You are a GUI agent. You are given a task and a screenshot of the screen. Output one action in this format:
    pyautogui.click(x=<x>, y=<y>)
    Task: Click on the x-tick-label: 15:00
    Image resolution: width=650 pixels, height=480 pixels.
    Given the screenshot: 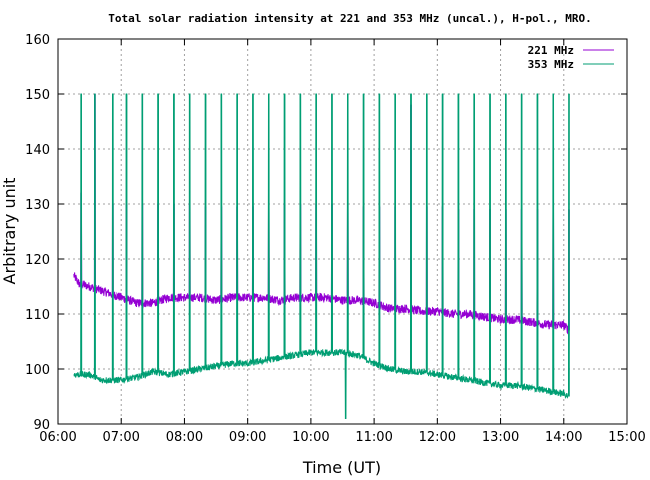 What is the action you would take?
    pyautogui.click(x=626, y=437)
    